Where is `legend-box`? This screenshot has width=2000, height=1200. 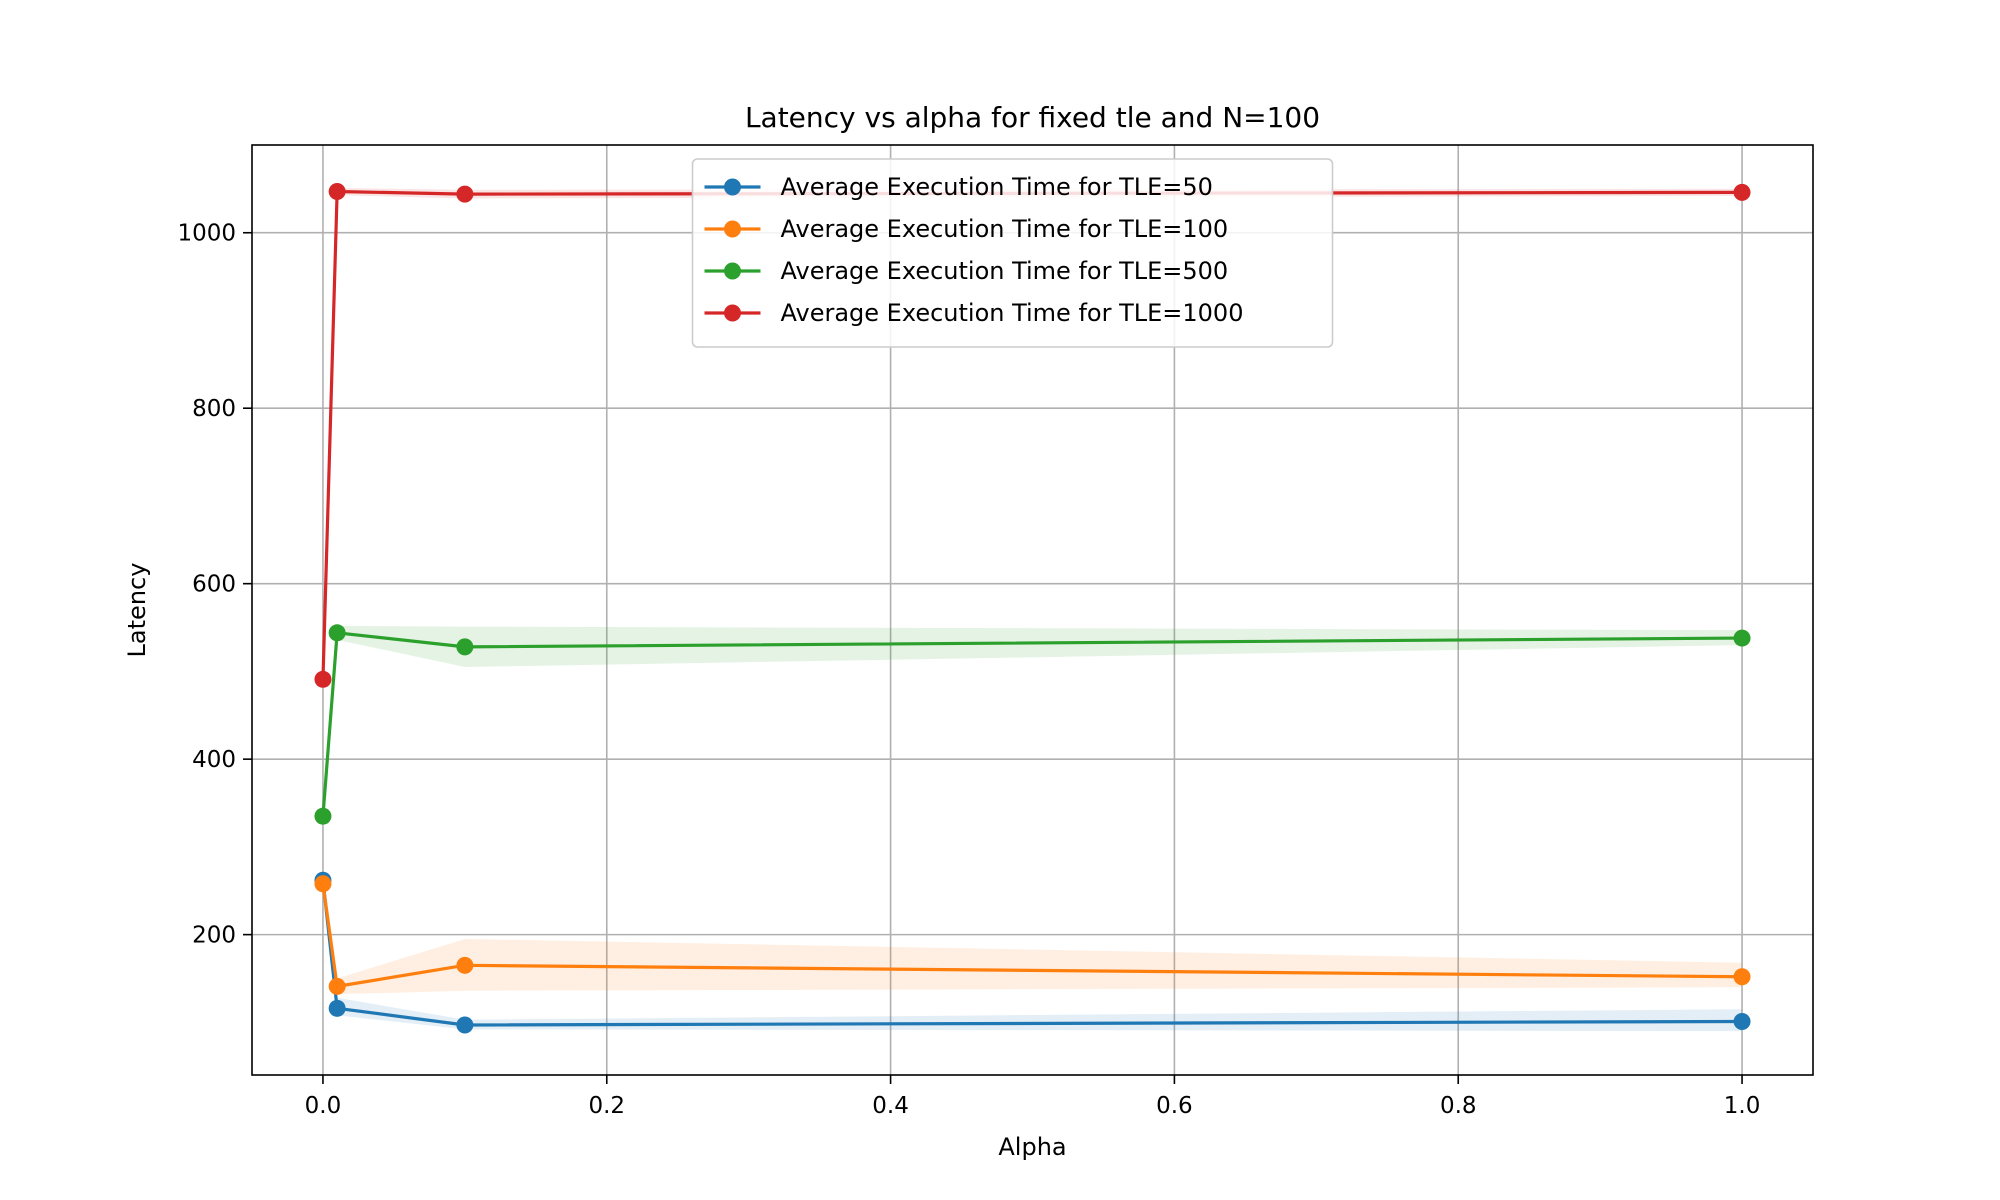 legend-box is located at coordinates (1012, 253).